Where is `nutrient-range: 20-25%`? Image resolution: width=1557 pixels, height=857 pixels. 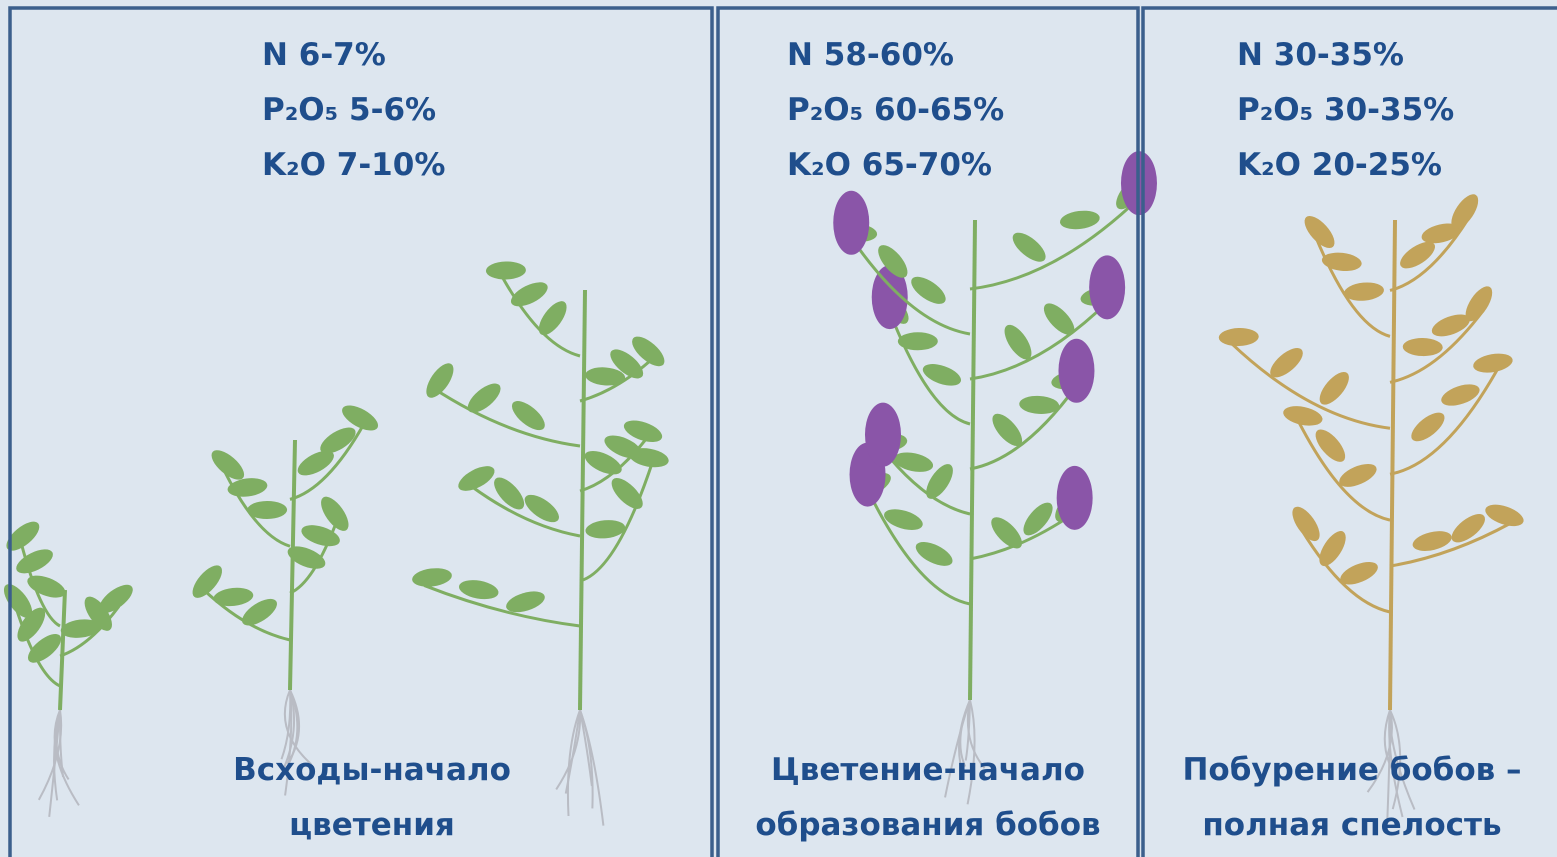 nutrient-range: 20-25% is located at coordinates (1377, 165).